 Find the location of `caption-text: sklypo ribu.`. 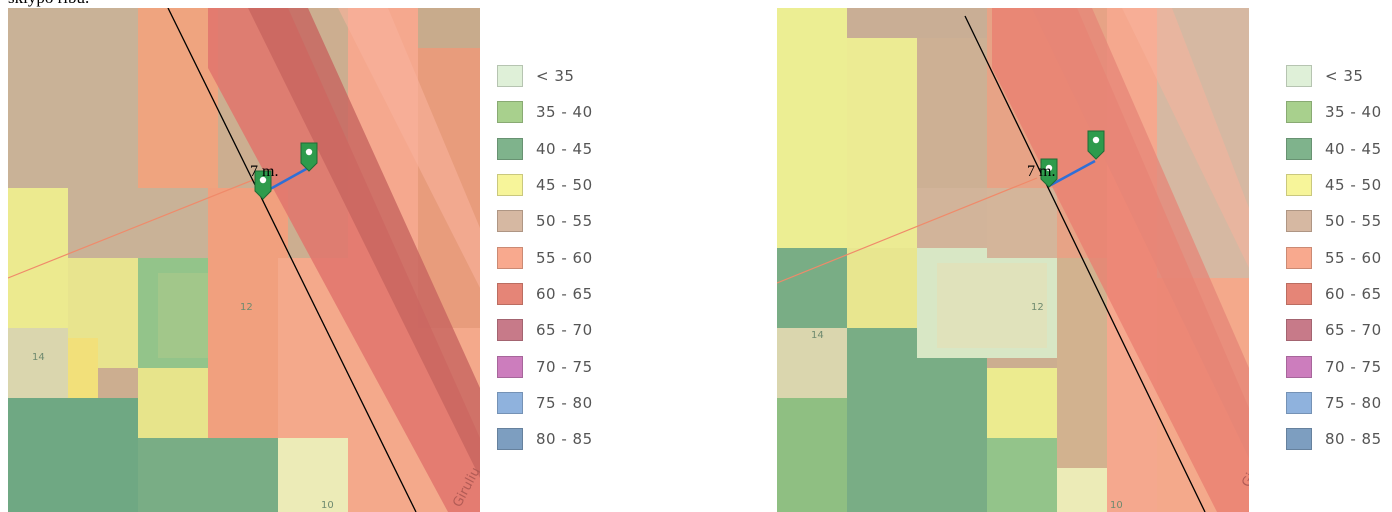

caption-text: sklypo ribu. is located at coordinates (48, 4).